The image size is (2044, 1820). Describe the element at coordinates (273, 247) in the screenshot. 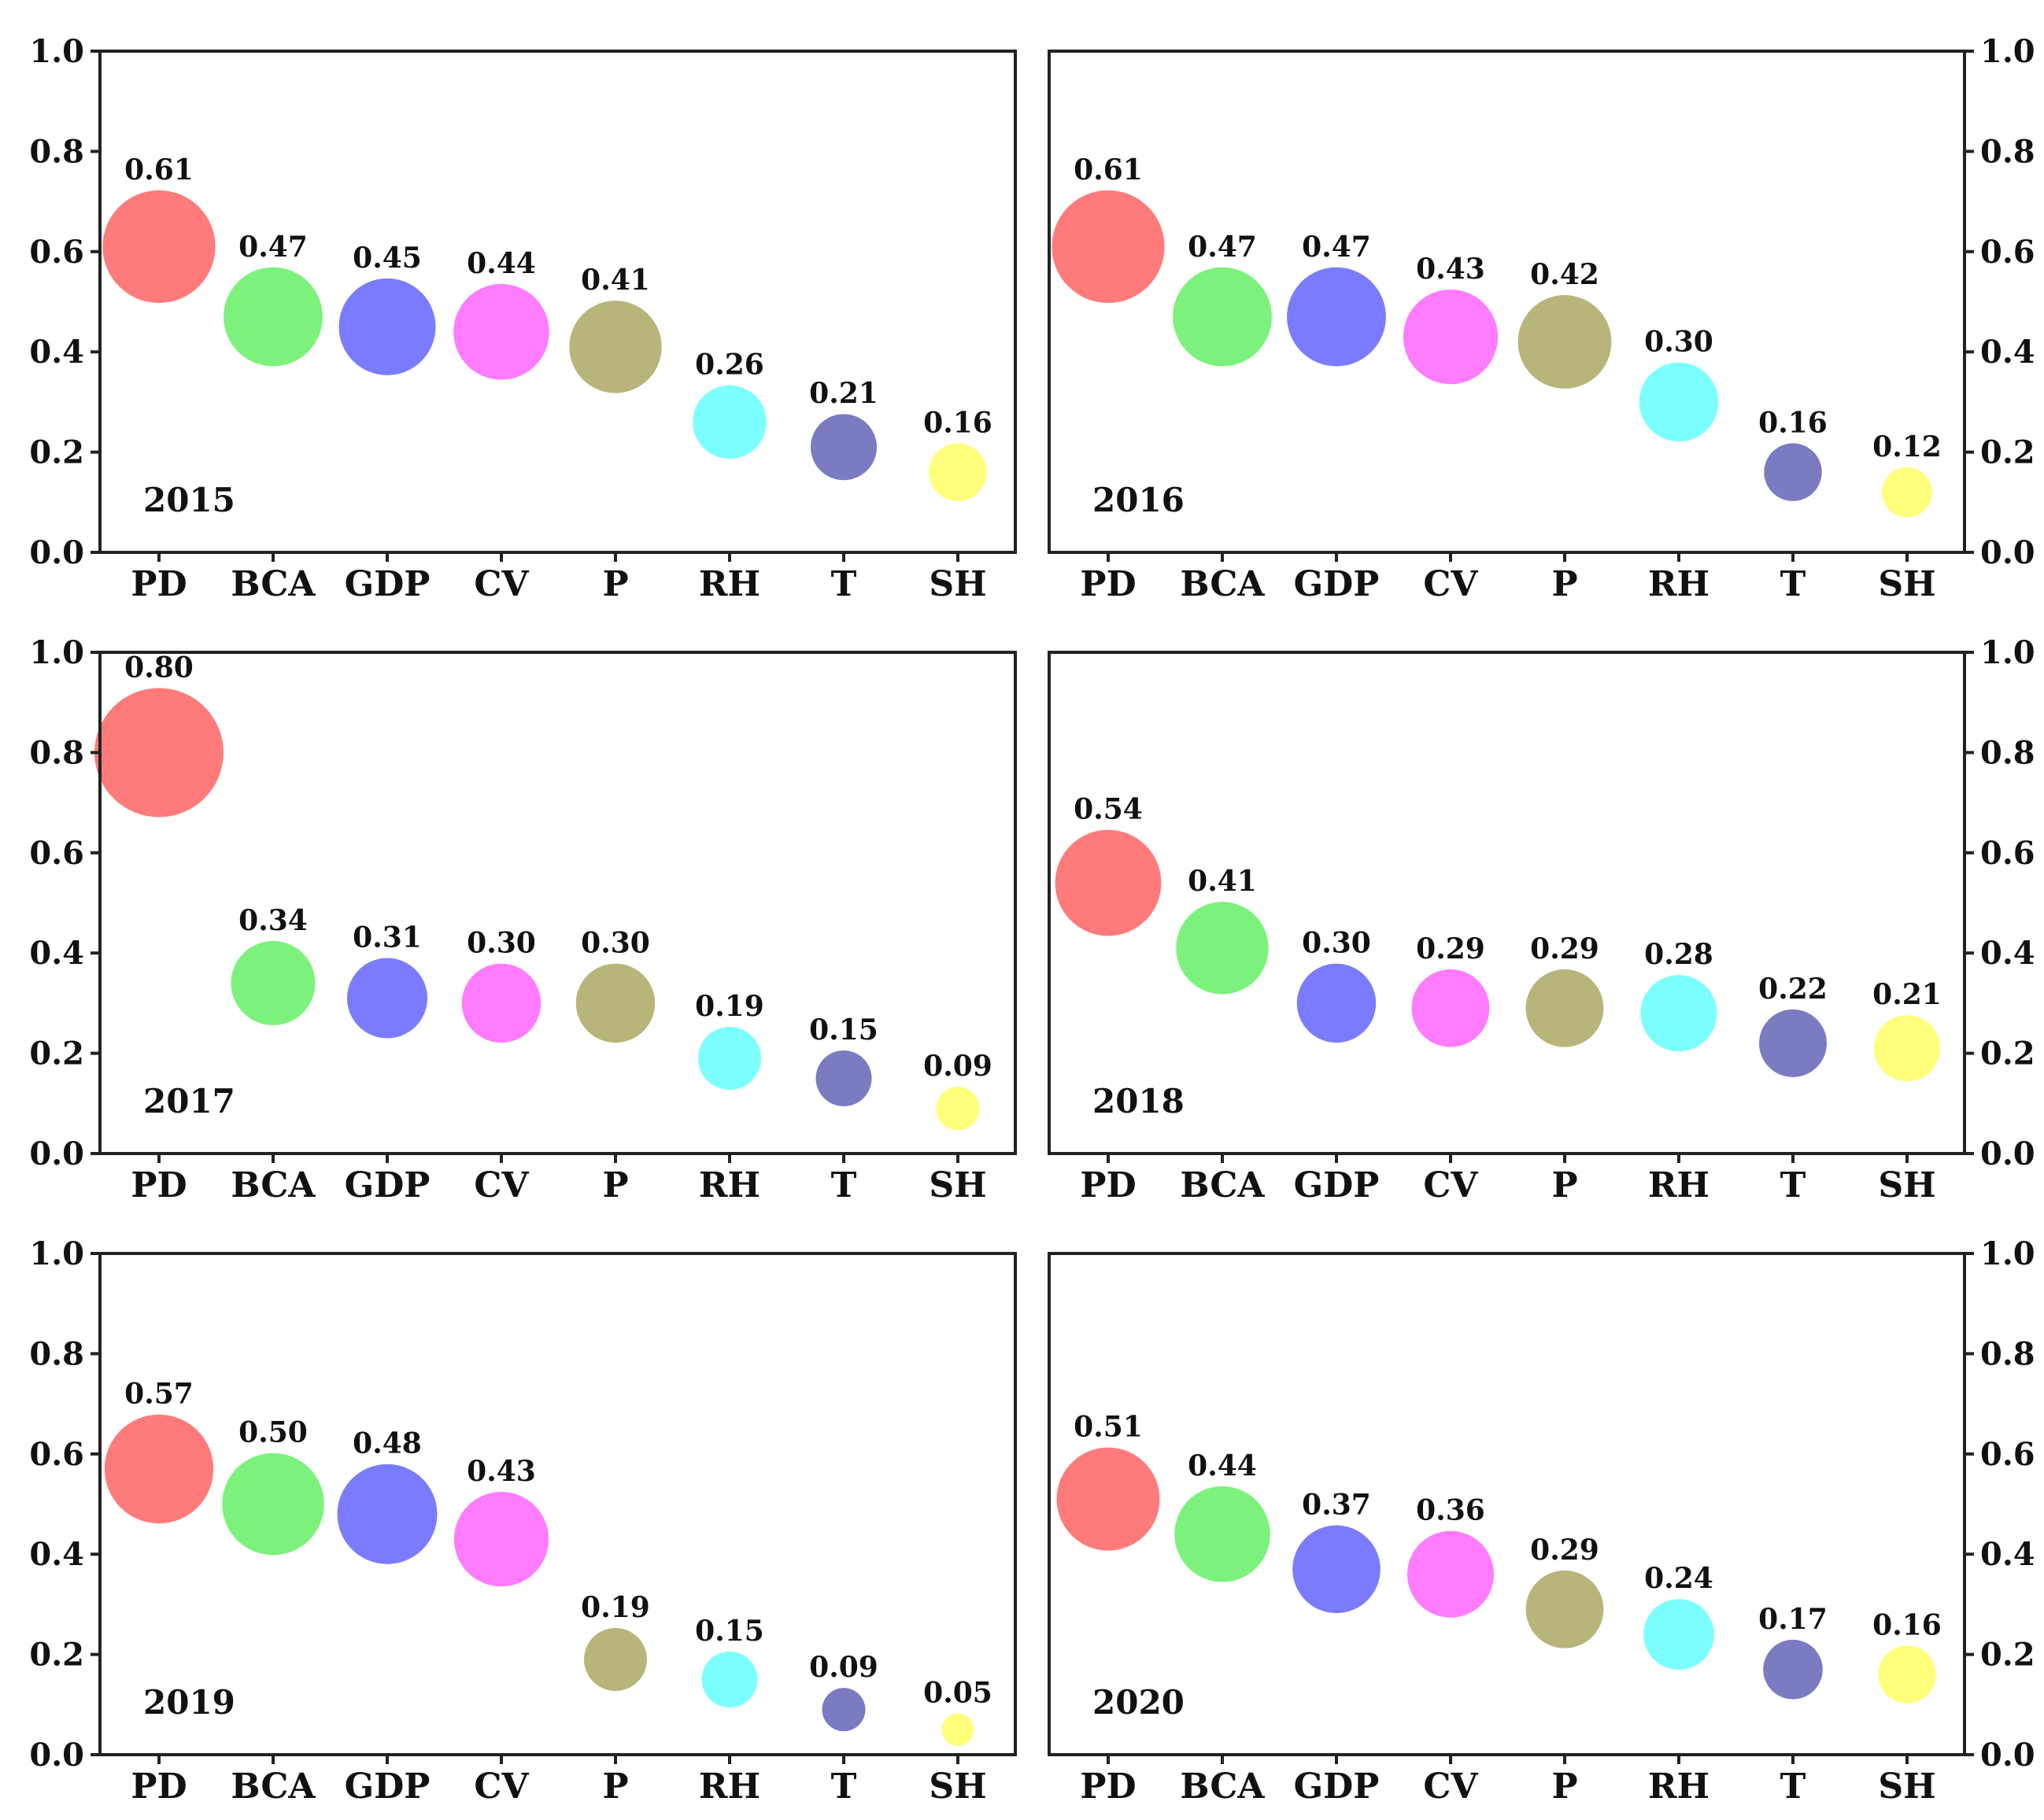

I see `data-label-2015-bca: 0.47` at that location.